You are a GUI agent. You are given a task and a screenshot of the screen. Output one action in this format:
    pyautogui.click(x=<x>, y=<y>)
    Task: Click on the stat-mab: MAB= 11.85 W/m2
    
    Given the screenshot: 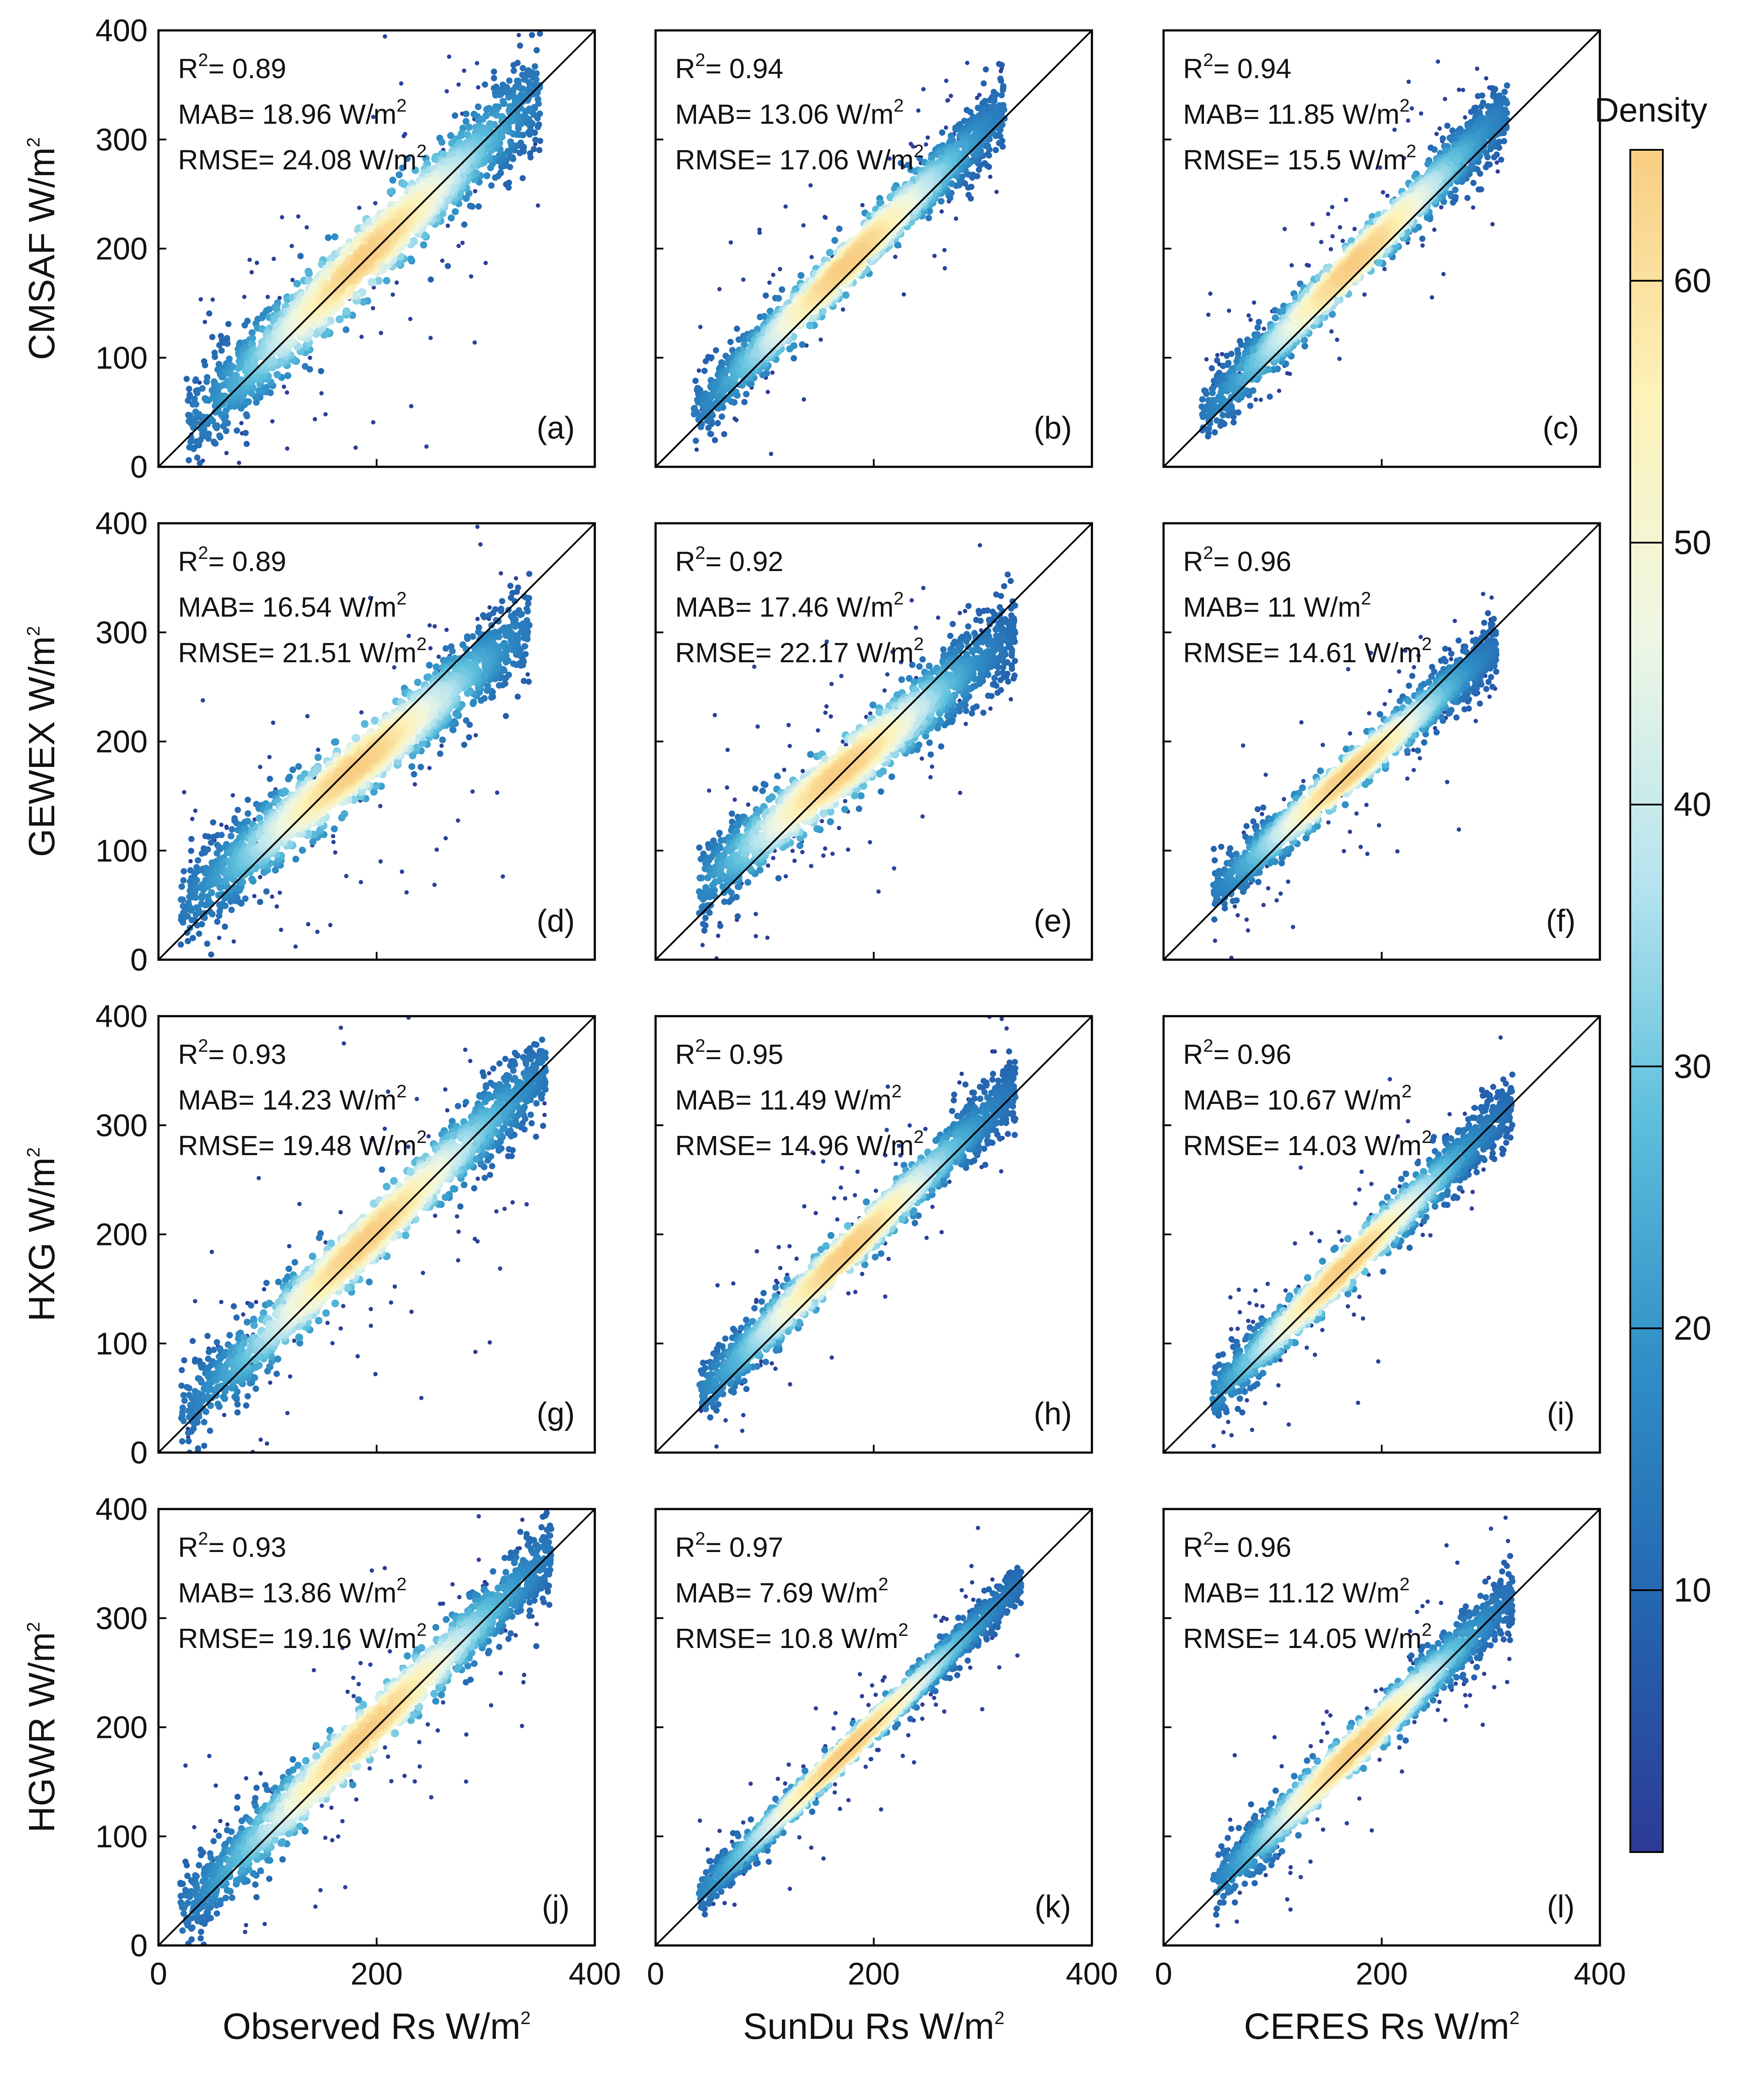 What is the action you would take?
    pyautogui.click(x=1296, y=112)
    